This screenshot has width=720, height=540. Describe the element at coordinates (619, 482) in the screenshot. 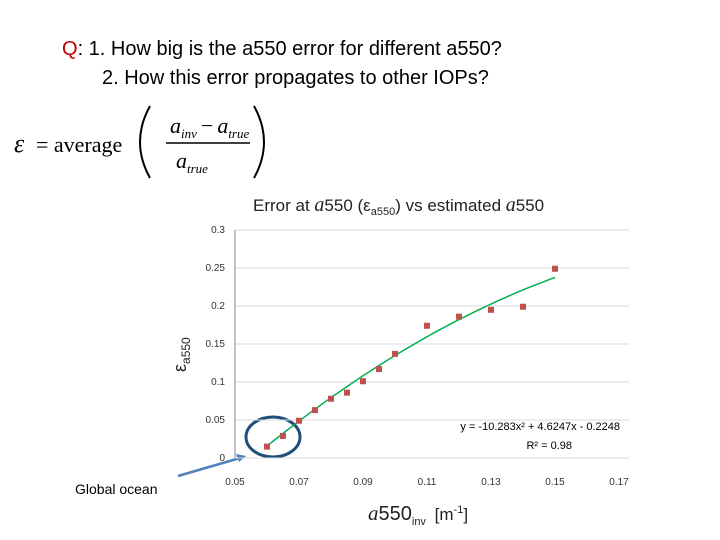

I see `x-tick-label: 0.17` at that location.